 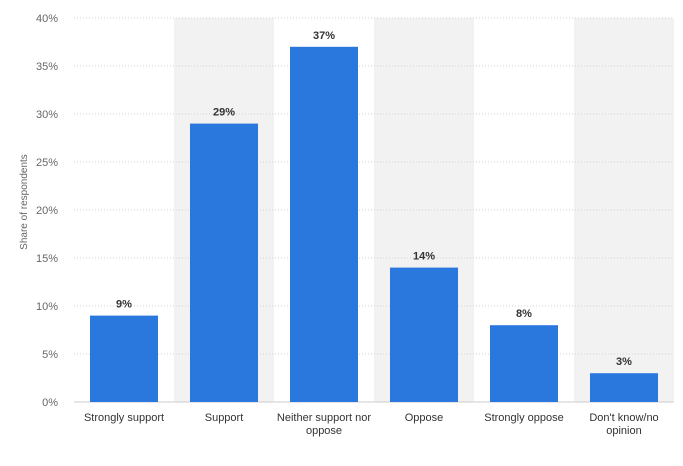 What do you see at coordinates (224, 418) in the screenshot?
I see `x-category-label: Support` at bounding box center [224, 418].